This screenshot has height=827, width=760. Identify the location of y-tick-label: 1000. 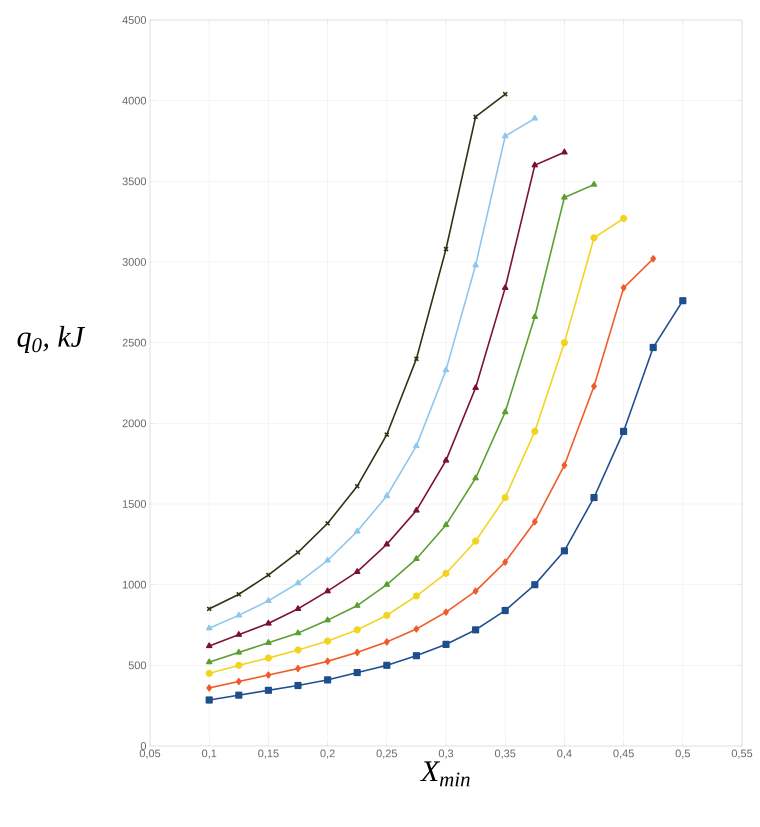
(134, 584).